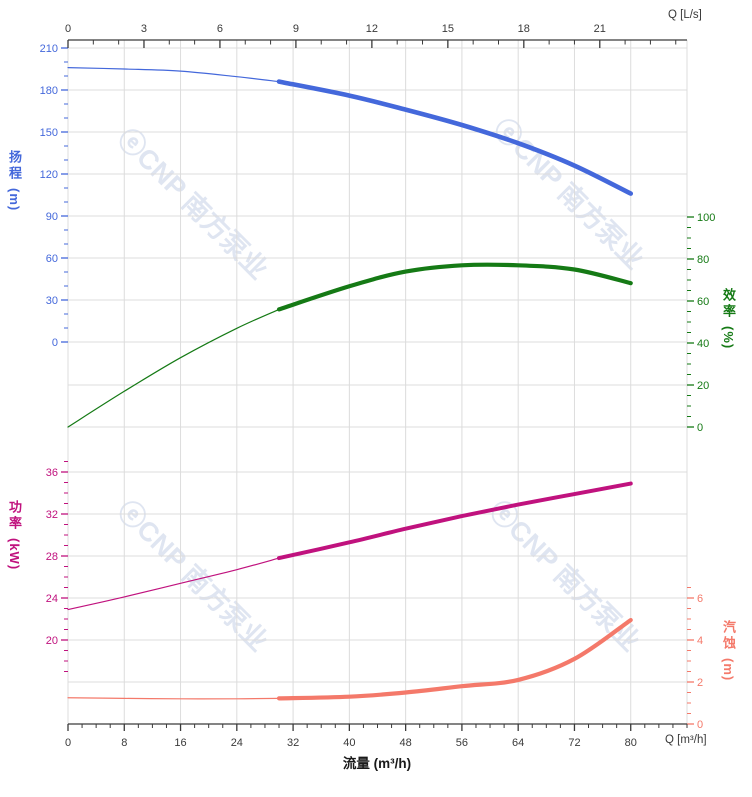 The height and width of the screenshot is (797, 752). Describe the element at coordinates (54, 196) in the screenshot. I see `head-axis-ticks: 210 180 150 120 90 60 30 0` at that location.